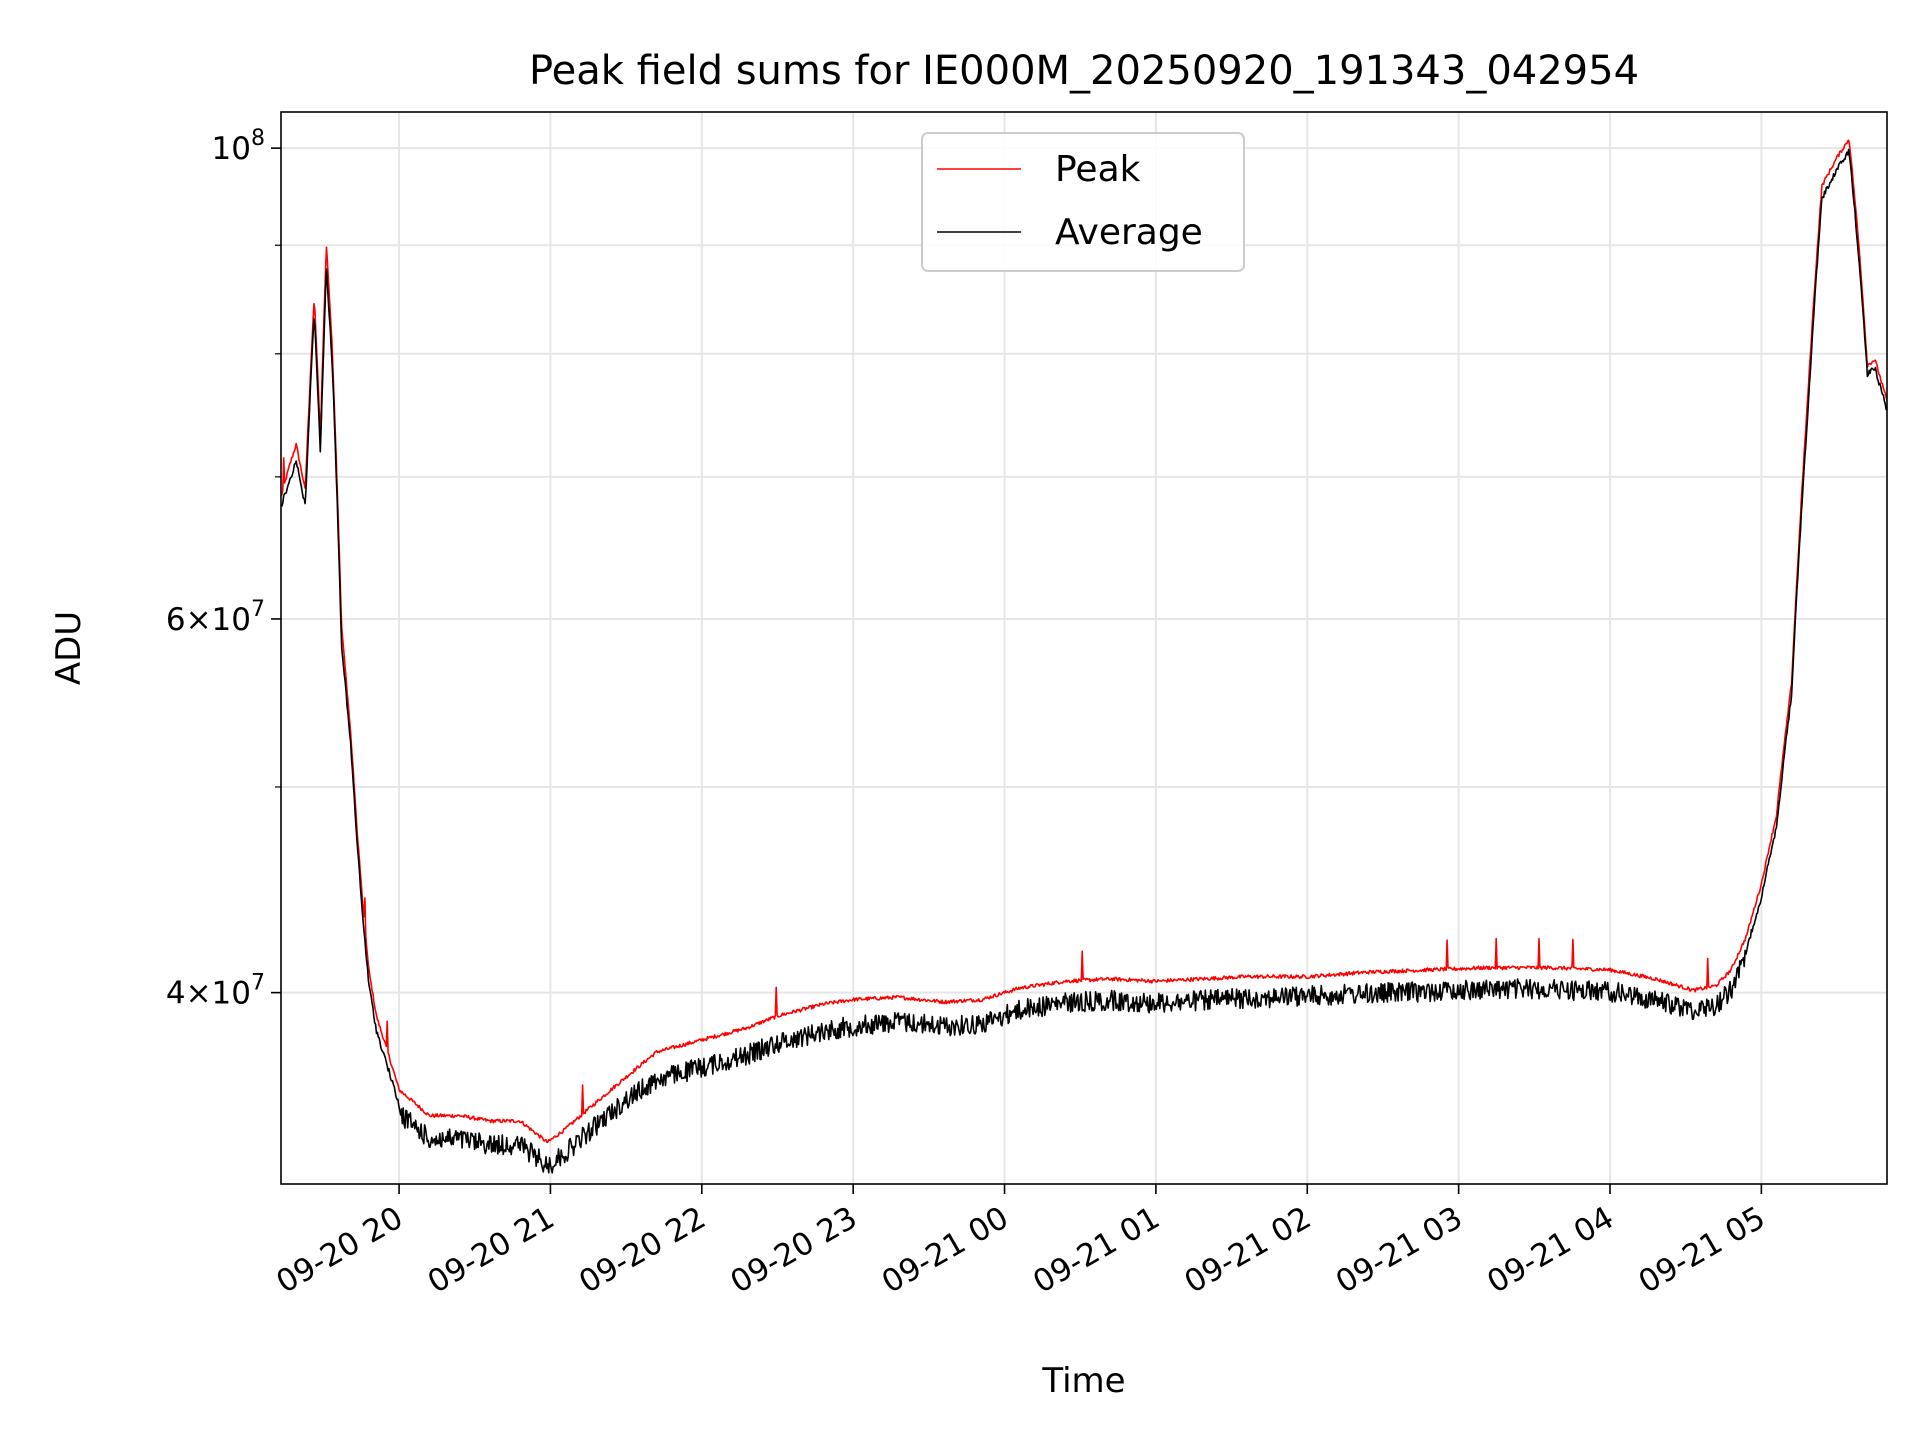  What do you see at coordinates (1098, 169) in the screenshot?
I see `legend-label-peak: Peak` at bounding box center [1098, 169].